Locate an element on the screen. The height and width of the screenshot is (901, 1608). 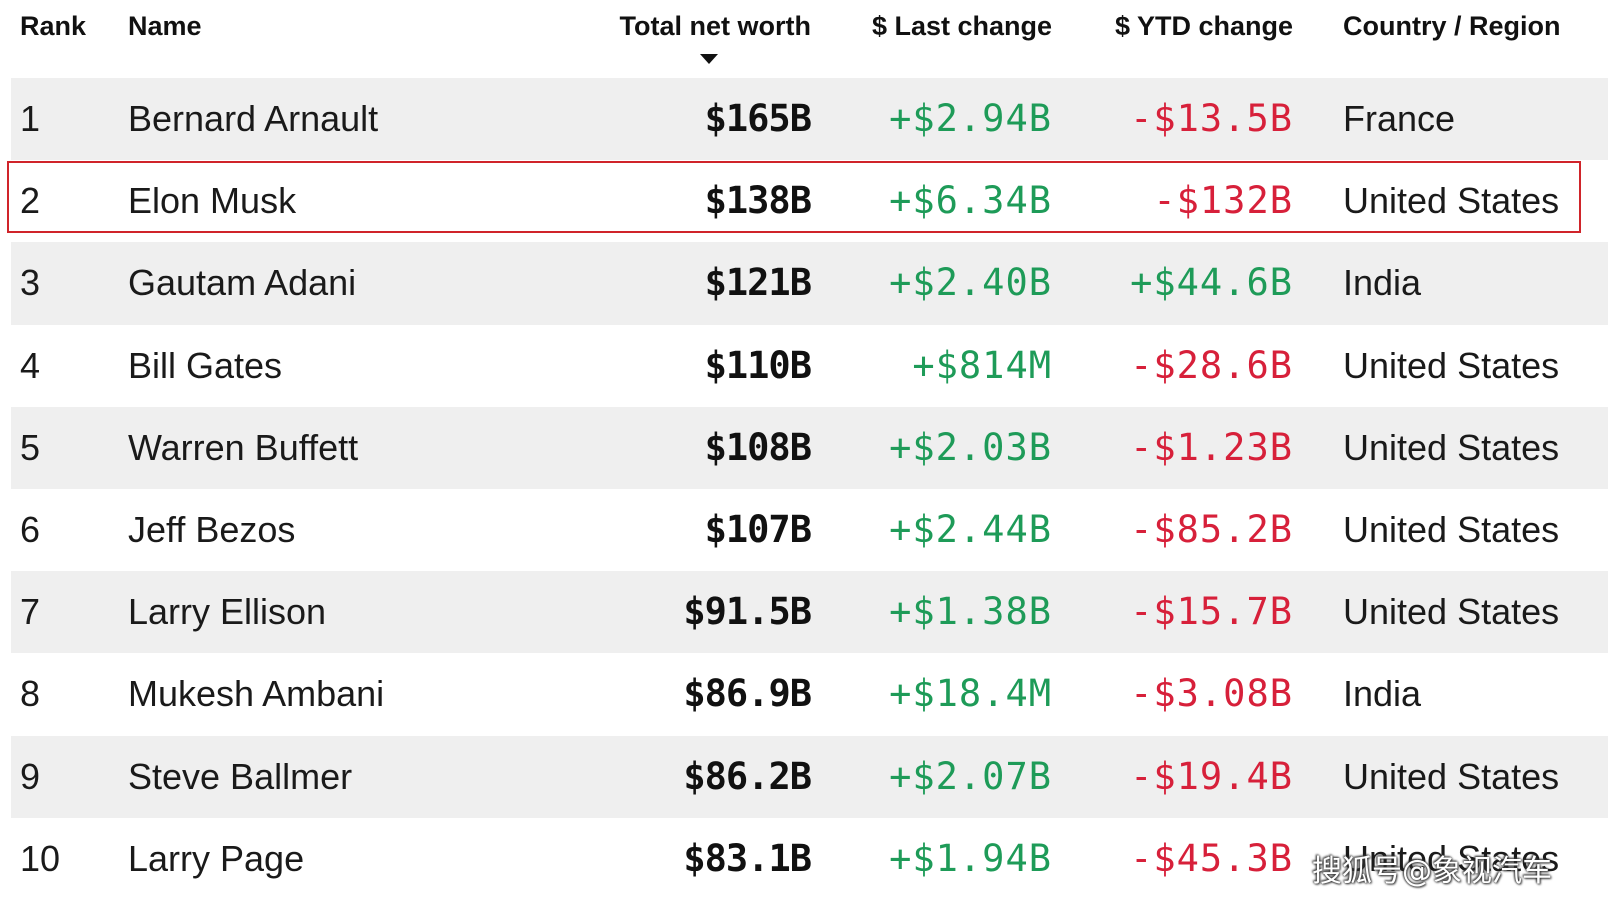
rank-cell: 9 is located at coordinates (30, 776).